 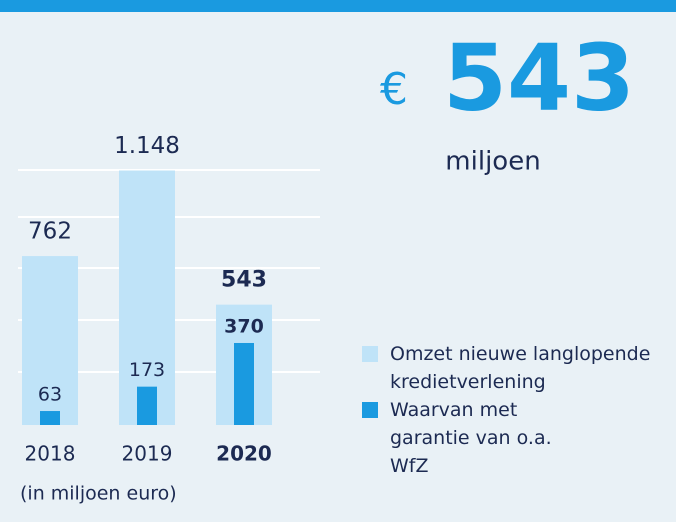 I want to click on value-label: 173, so click(x=147, y=370).